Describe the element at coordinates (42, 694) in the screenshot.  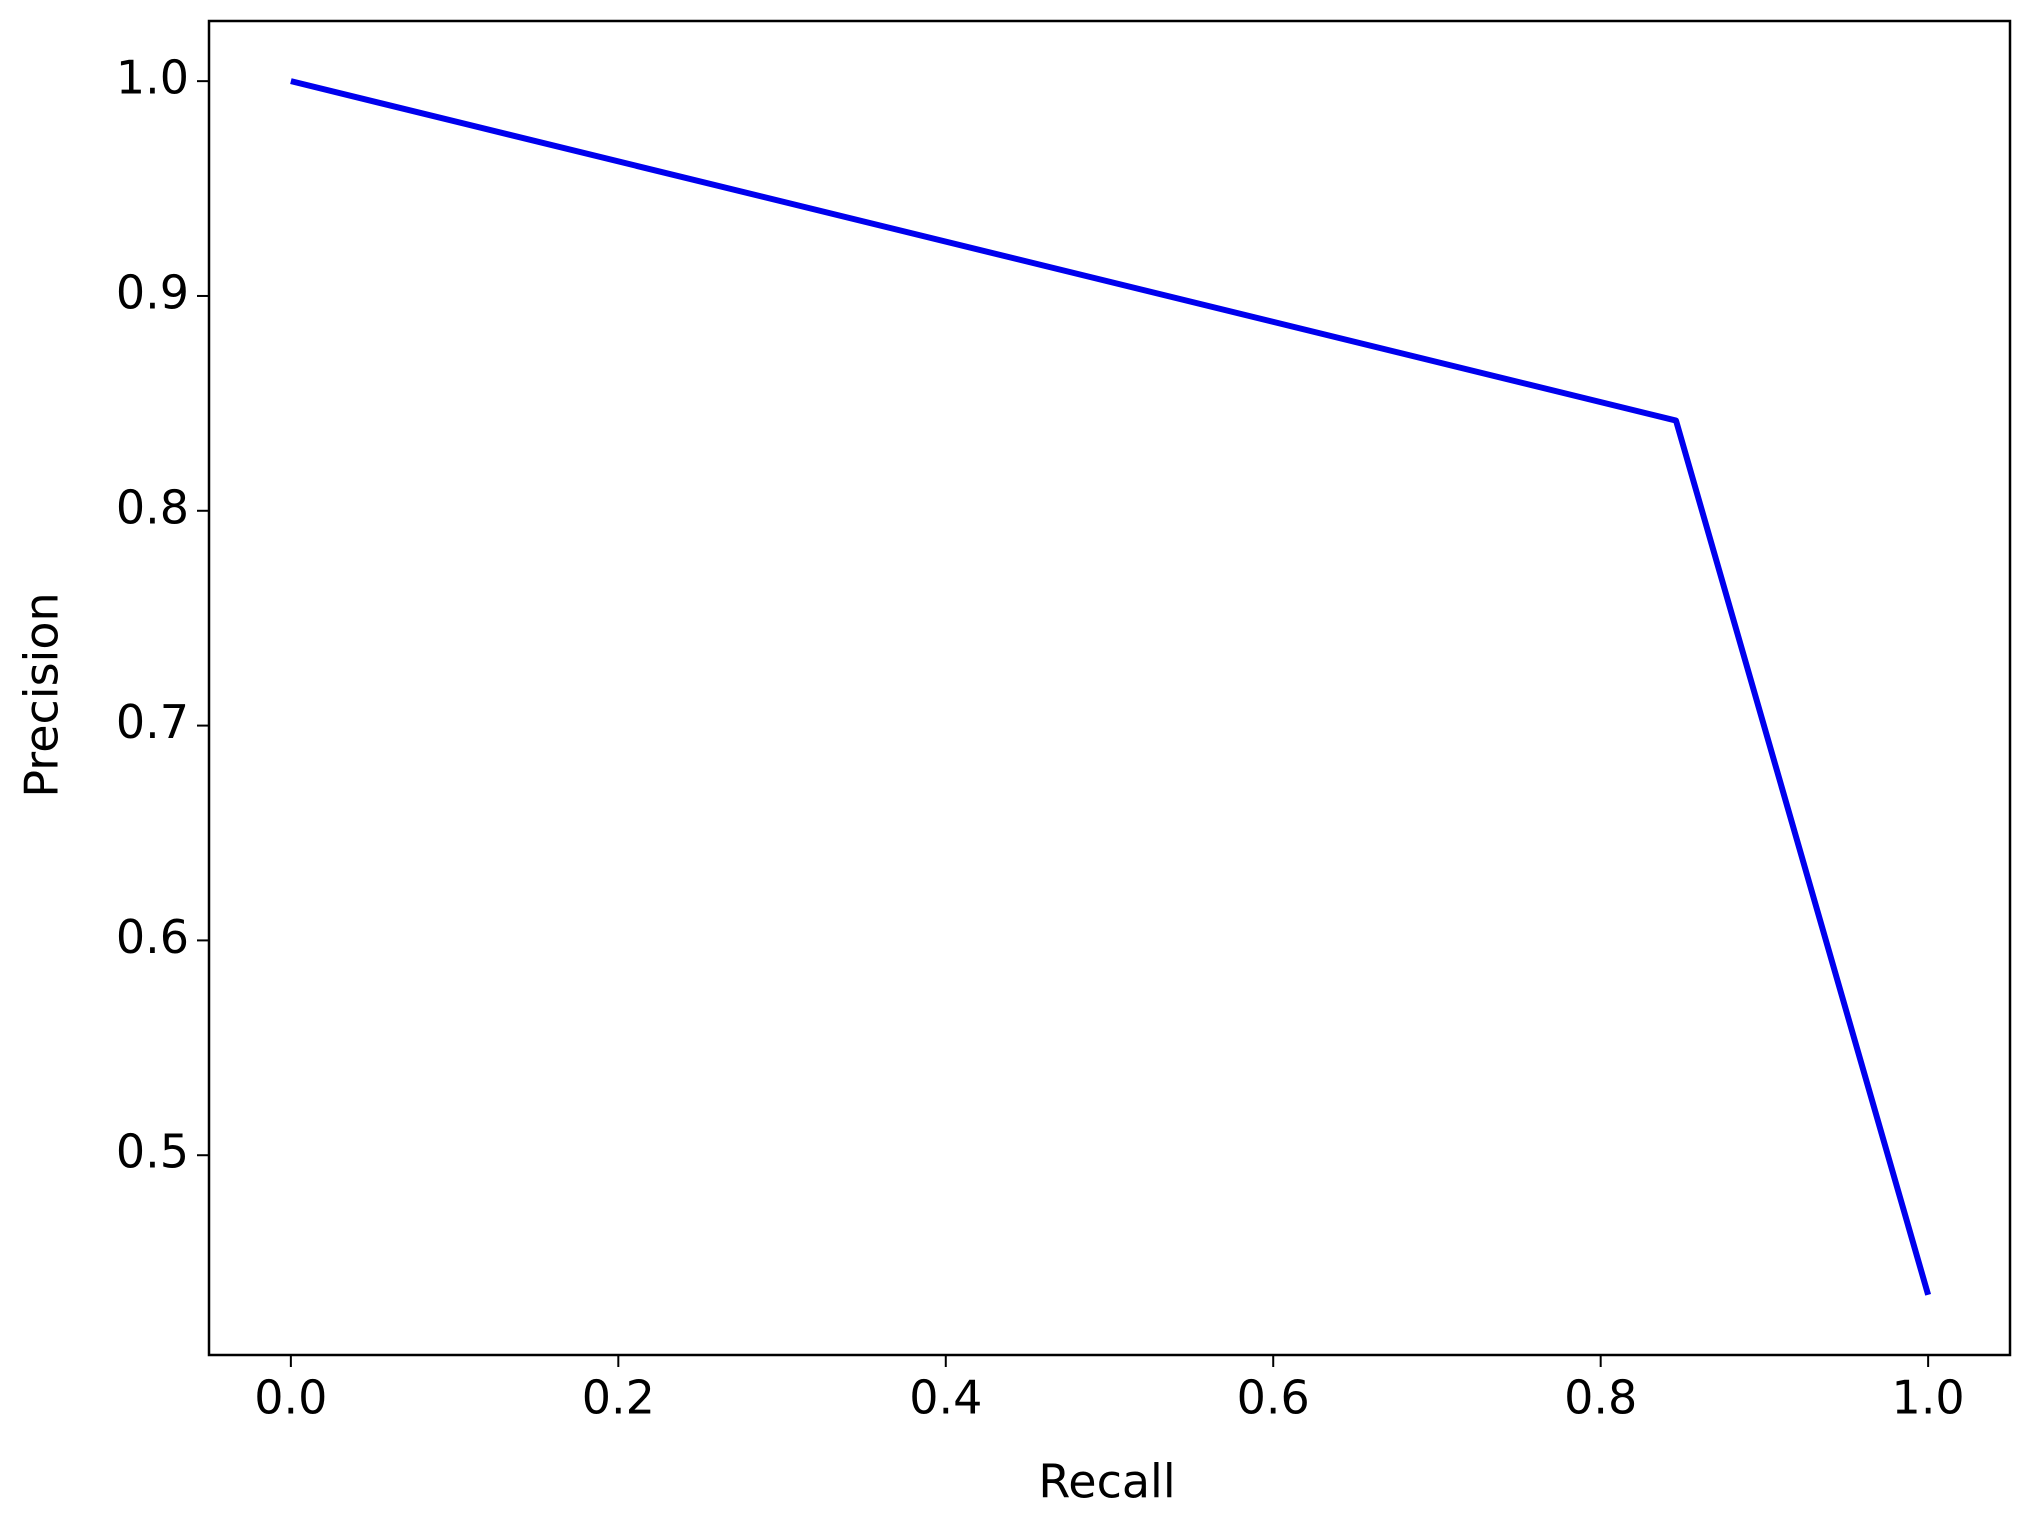
I see `y-axis-label: Precision` at that location.